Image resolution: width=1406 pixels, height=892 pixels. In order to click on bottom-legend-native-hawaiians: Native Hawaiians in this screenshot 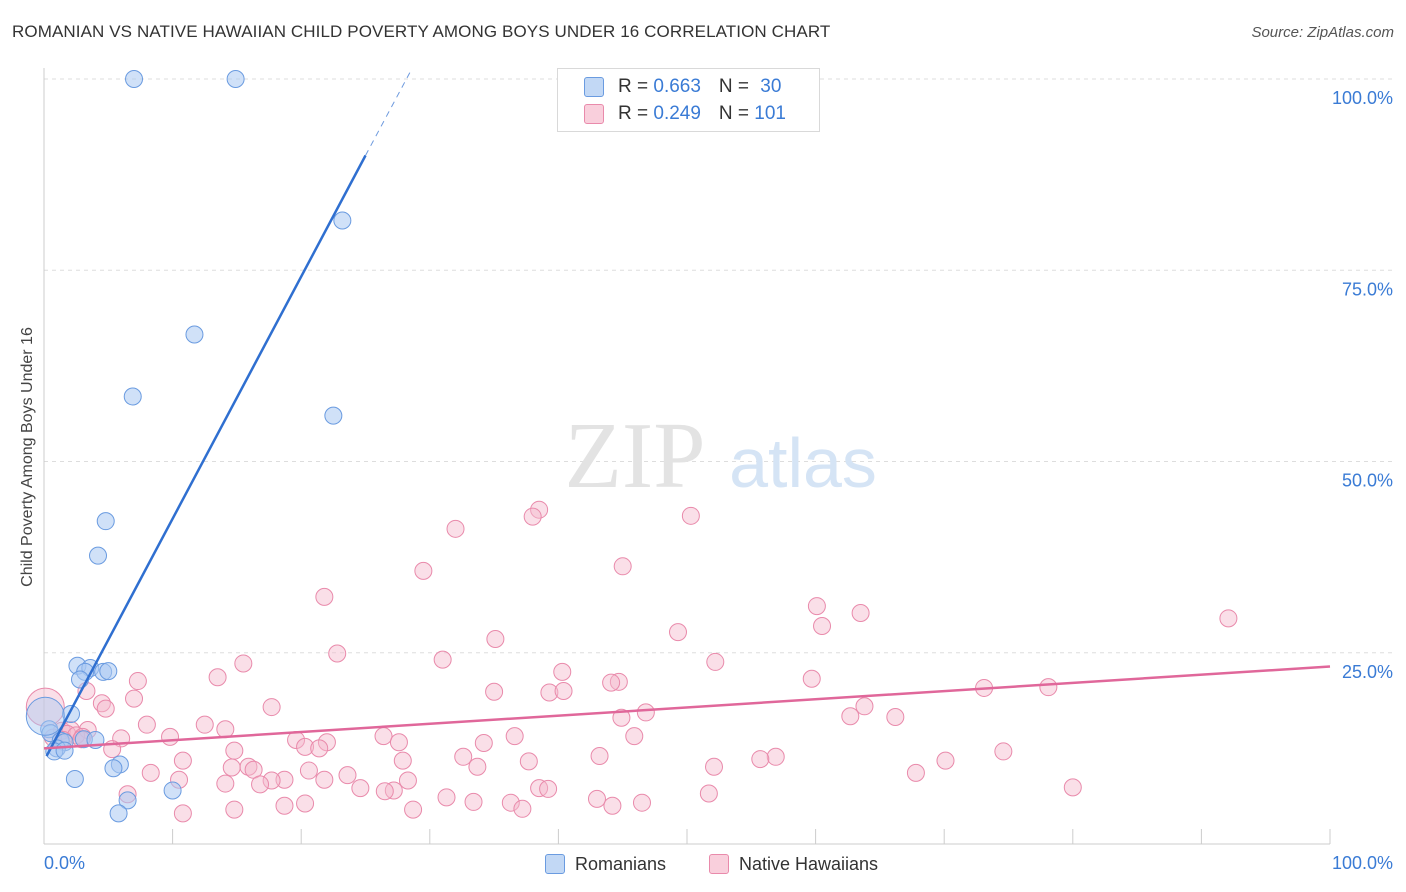, I will do `click(793, 864)`.